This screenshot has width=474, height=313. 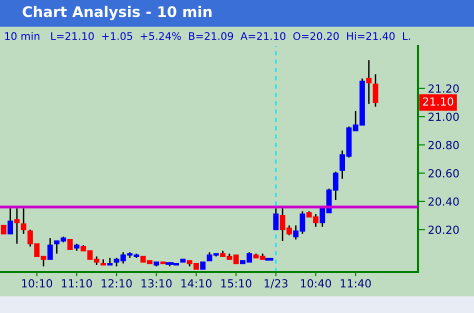 I want to click on x-tick-label: 11:10, so click(x=77, y=283).